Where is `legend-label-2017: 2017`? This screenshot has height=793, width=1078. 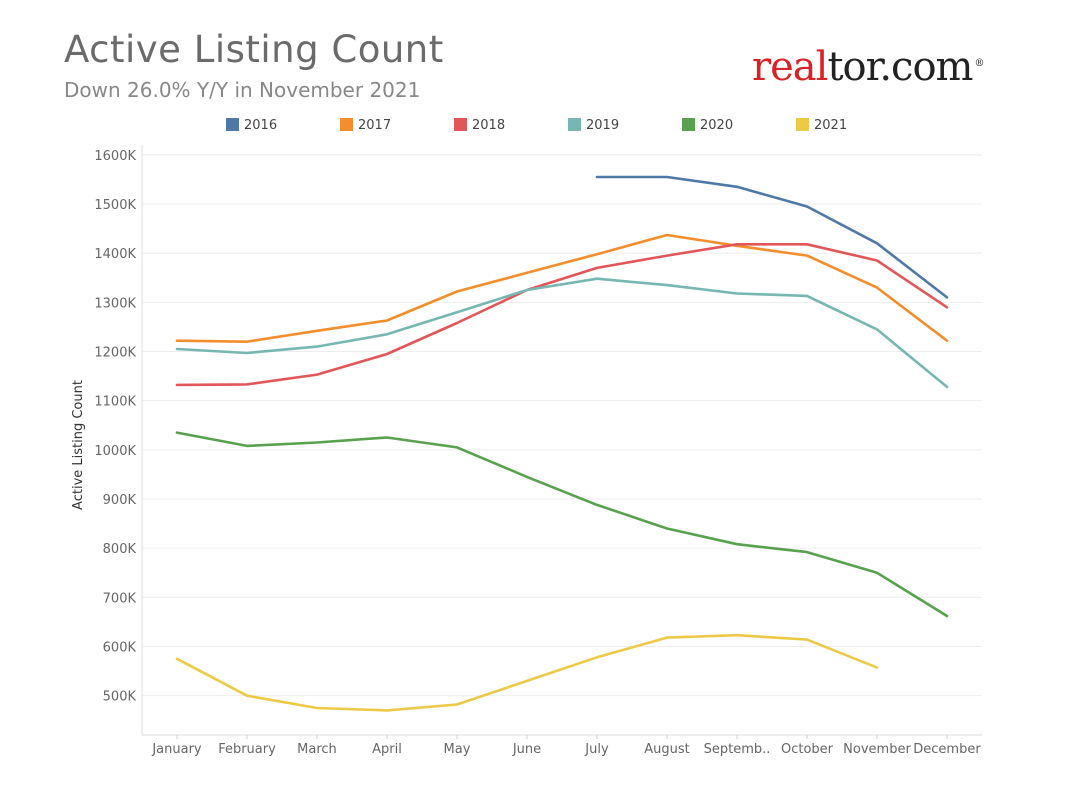
legend-label-2017: 2017 is located at coordinates (374, 125).